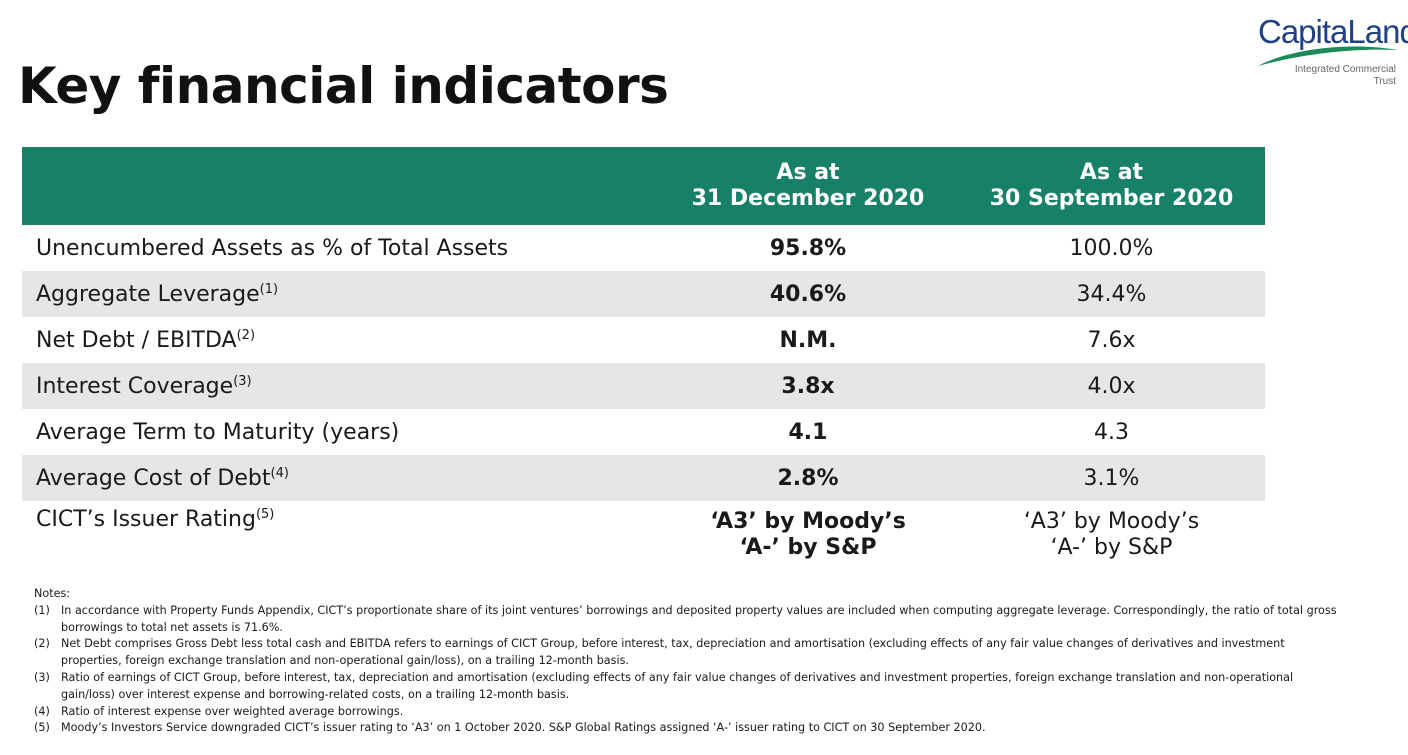 The height and width of the screenshot is (755, 1408). I want to click on header-sep-2020: As at 30 September 2020, so click(1111, 186).